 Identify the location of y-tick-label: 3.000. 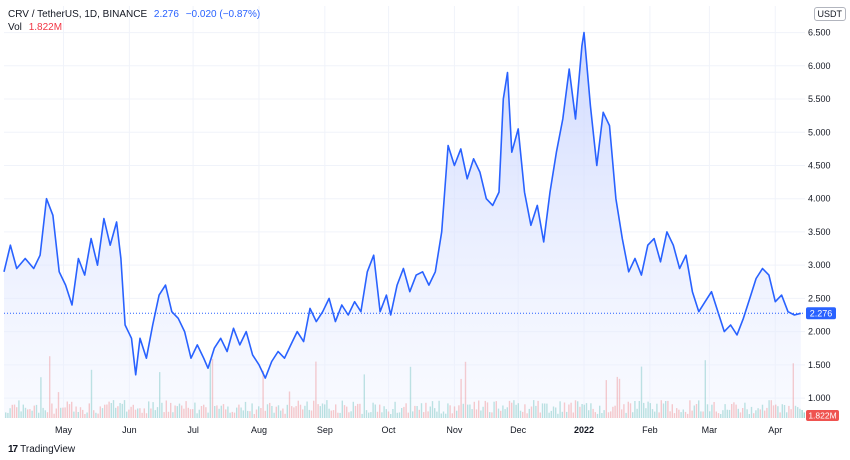
(819, 265).